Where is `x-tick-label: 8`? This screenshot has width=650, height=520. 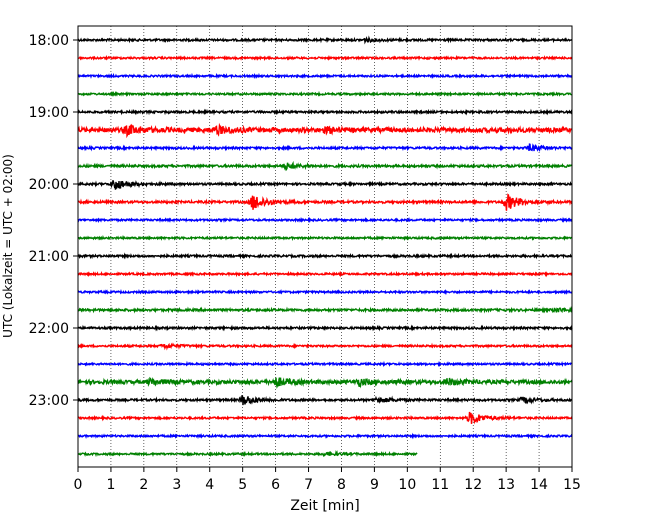 x-tick-label: 8 is located at coordinates (341, 485).